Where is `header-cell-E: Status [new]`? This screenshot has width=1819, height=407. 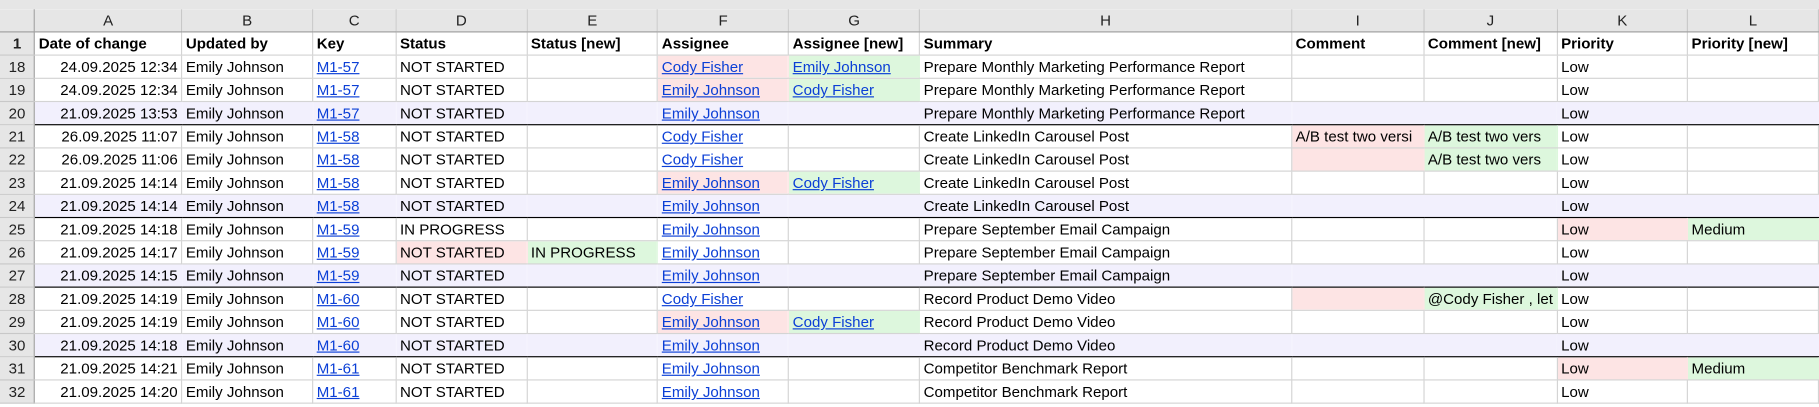
header-cell-E: Status [new] is located at coordinates (592, 43).